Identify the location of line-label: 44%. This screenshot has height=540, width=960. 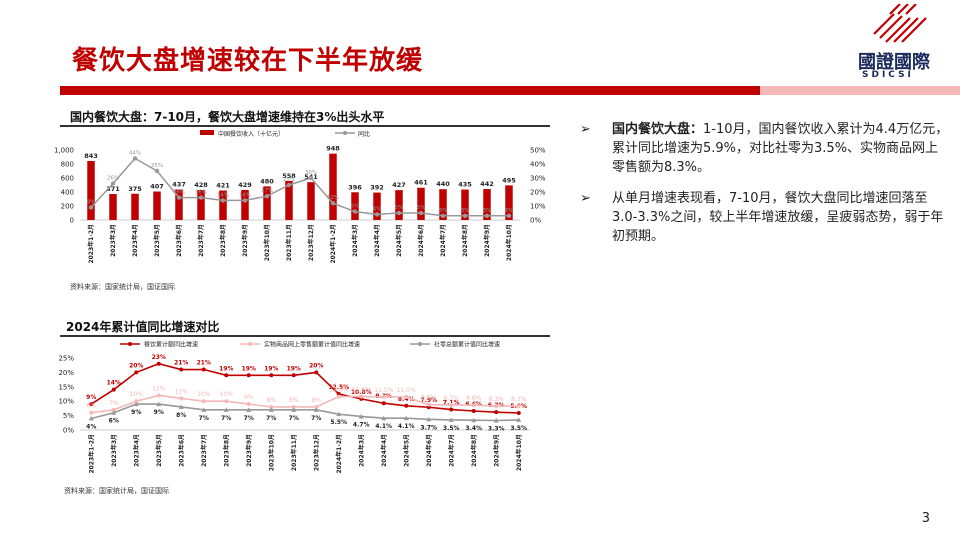
(135, 153).